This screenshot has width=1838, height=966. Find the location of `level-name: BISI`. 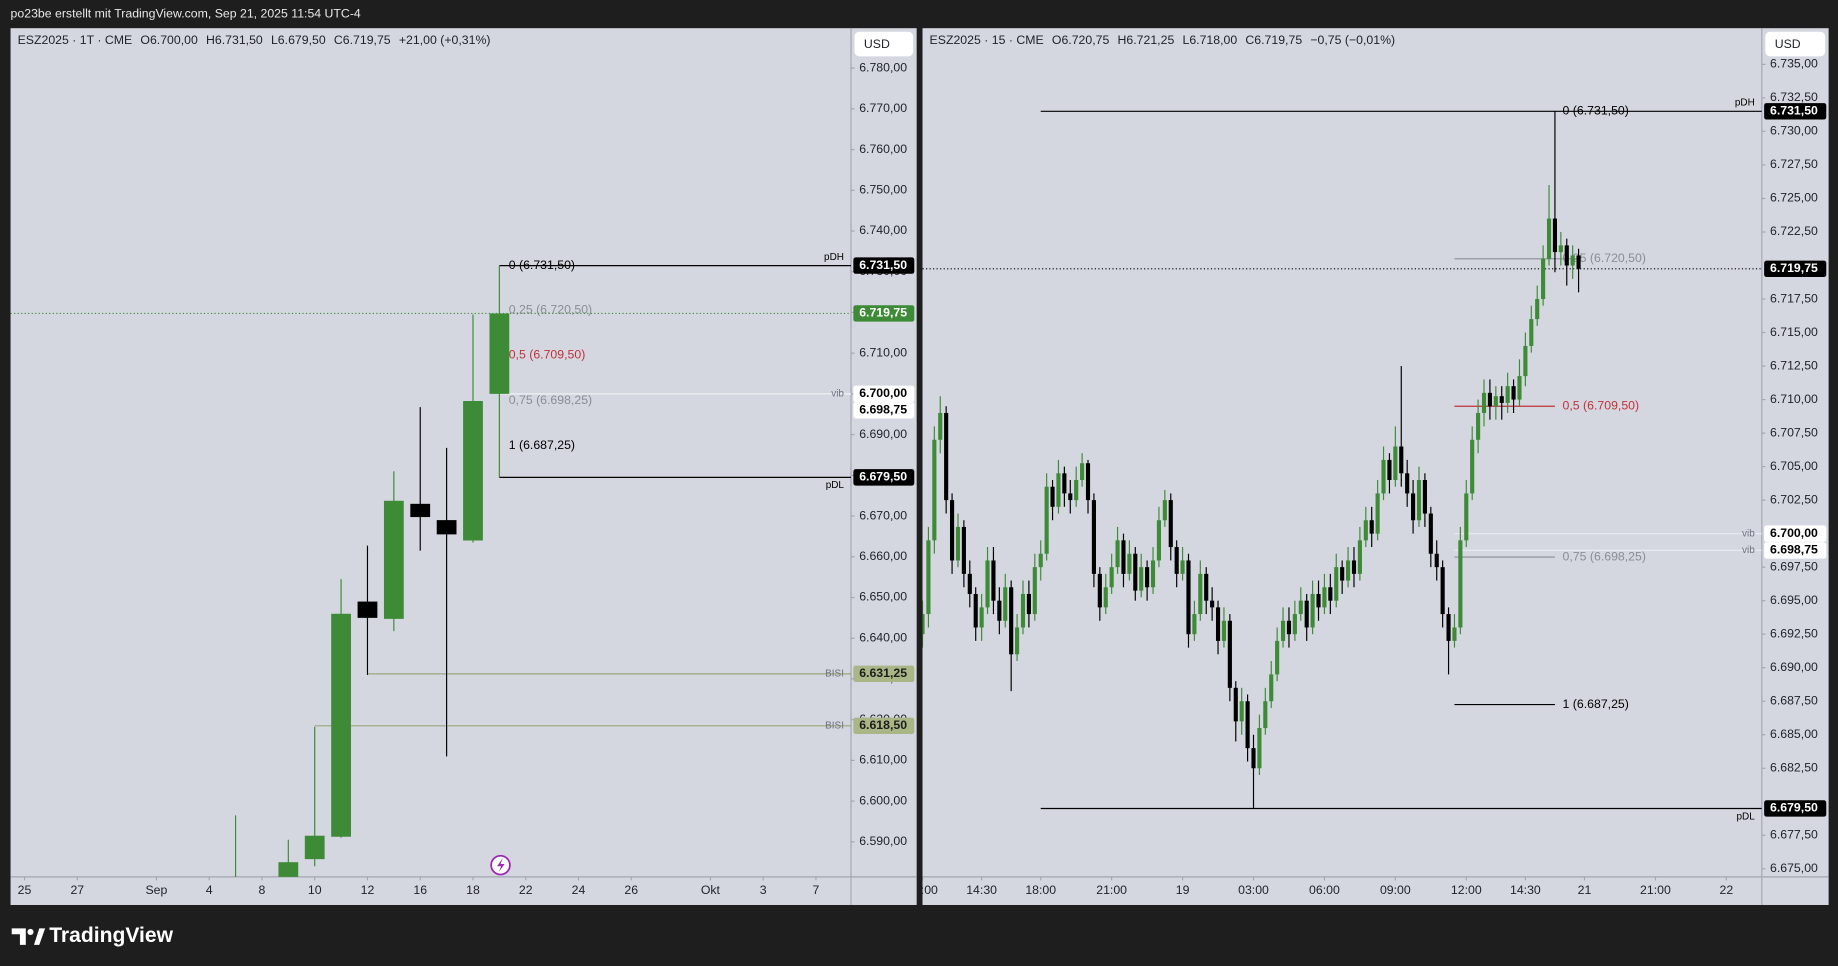

level-name: BISI is located at coordinates (834, 725).